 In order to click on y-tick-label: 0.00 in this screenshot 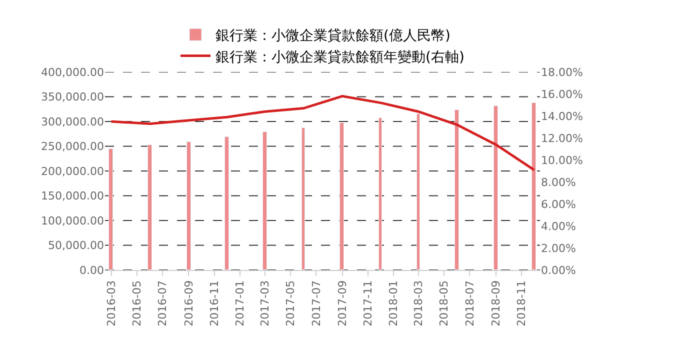, I will do `click(92, 270)`.